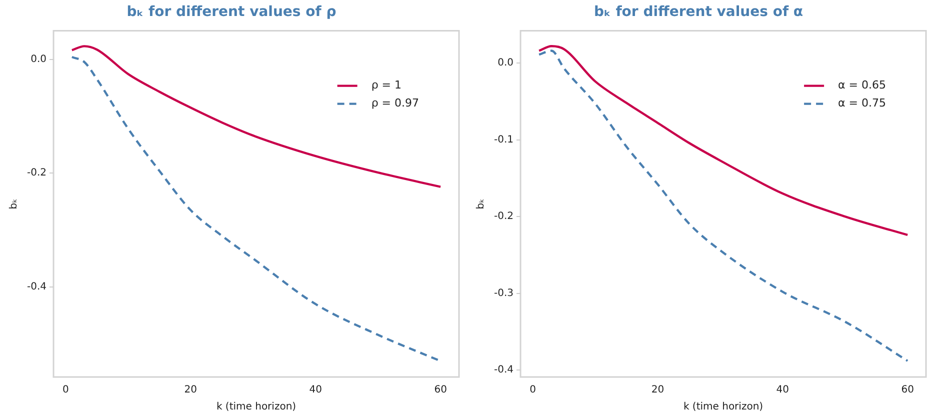 The image size is (935, 419). I want to click on line-series, so click(256, 116).